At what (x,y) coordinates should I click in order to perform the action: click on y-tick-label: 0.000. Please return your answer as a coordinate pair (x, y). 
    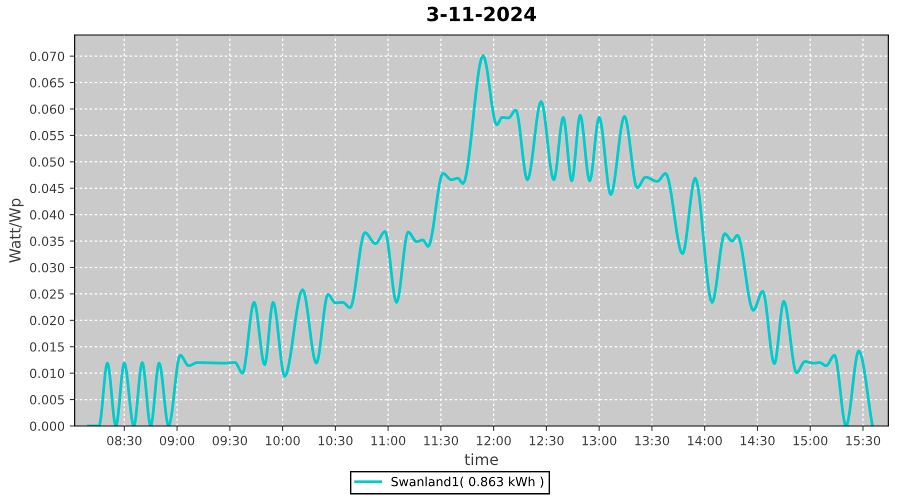
    Looking at the image, I should click on (47, 426).